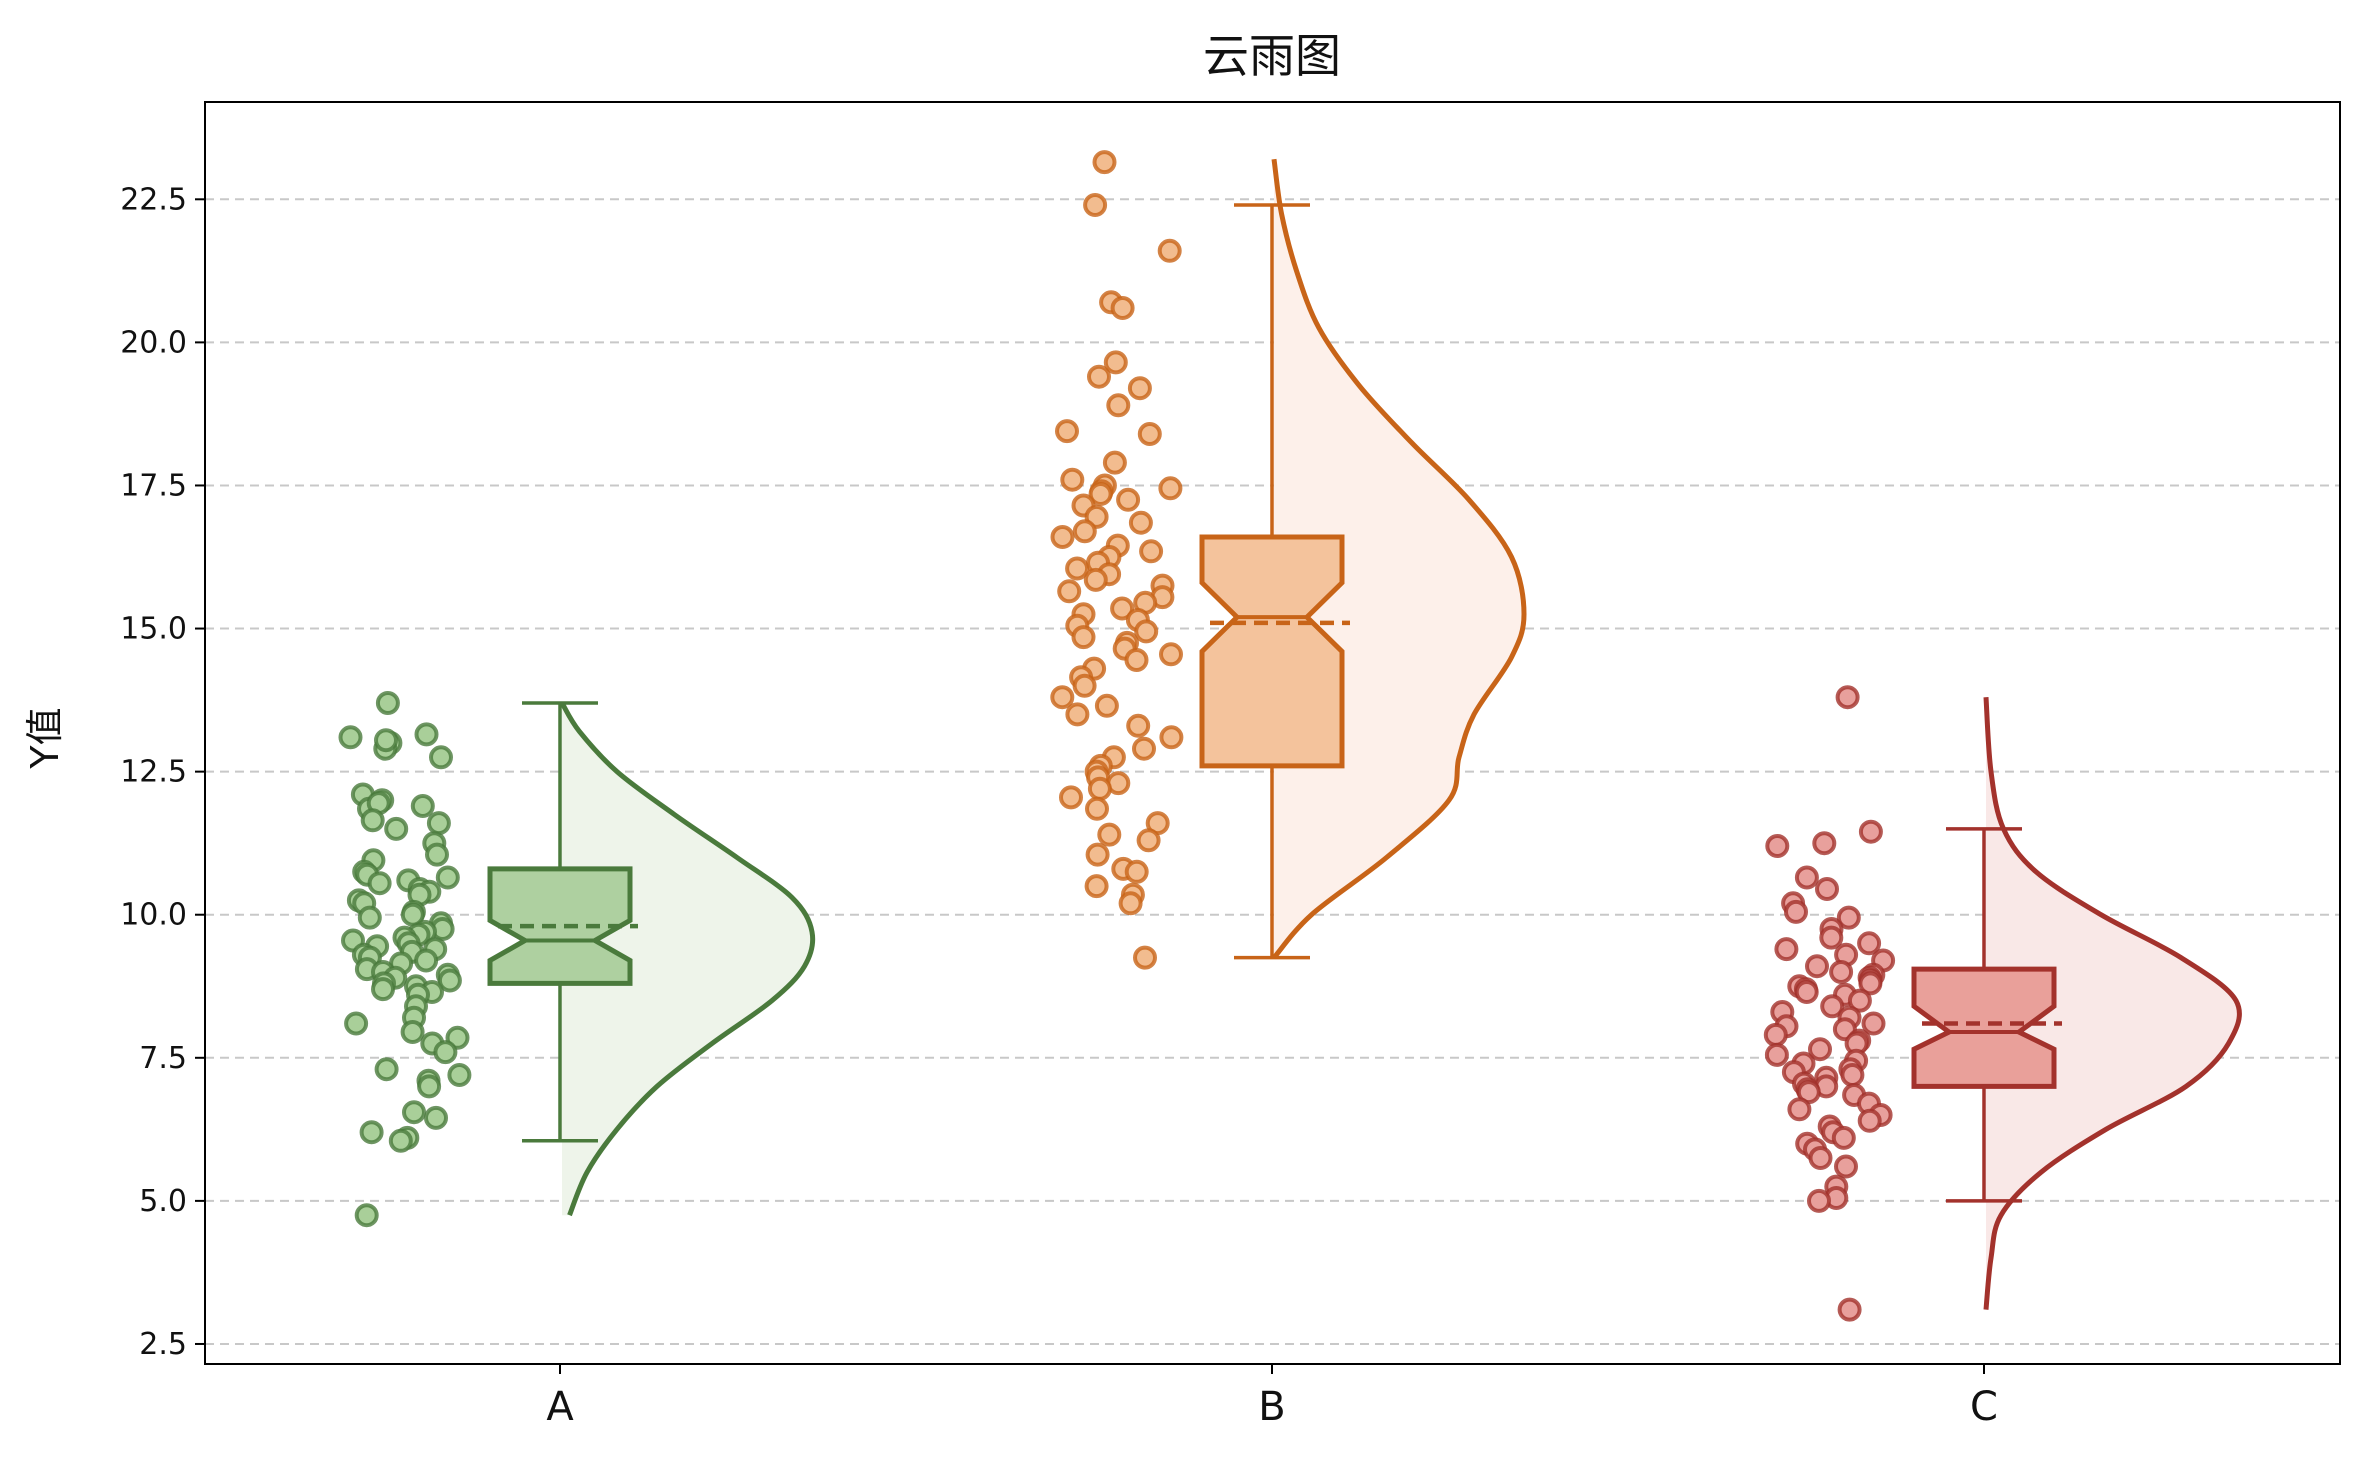  Describe the element at coordinates (153, 342) in the screenshot. I see `y-tick-label: 20.0` at that location.